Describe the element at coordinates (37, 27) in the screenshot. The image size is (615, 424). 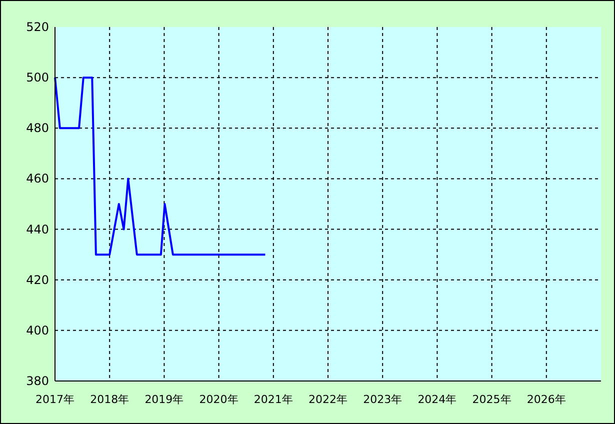
I see `y-tick-label: 520` at that location.